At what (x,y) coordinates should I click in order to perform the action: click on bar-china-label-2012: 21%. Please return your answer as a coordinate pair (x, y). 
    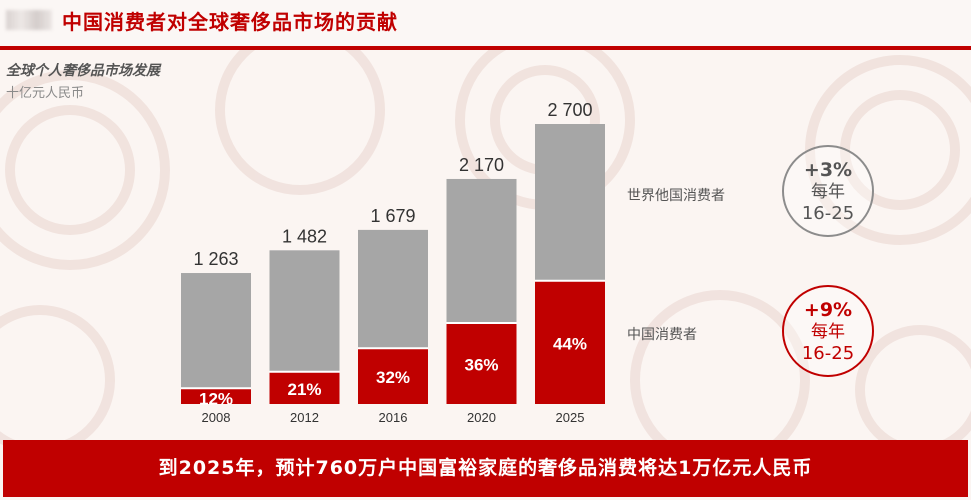
    Looking at the image, I should click on (304, 389).